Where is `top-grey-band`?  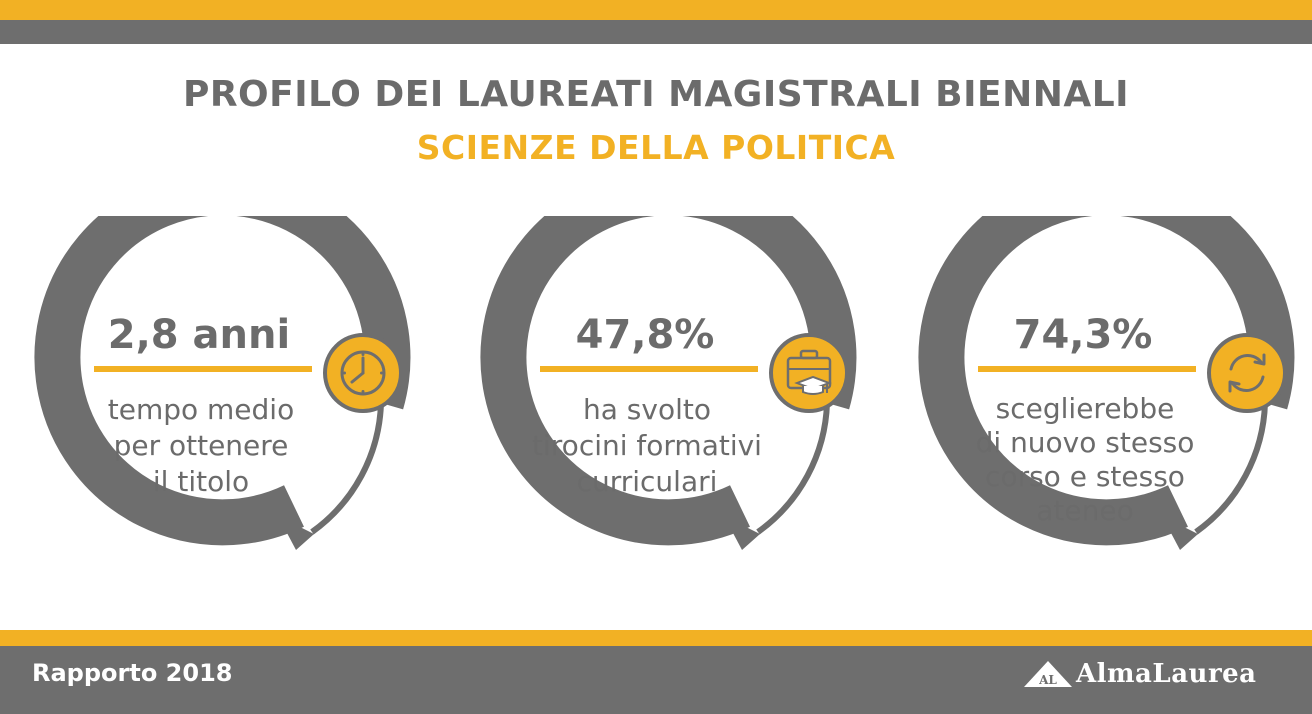
top-grey-band is located at coordinates (656, 32).